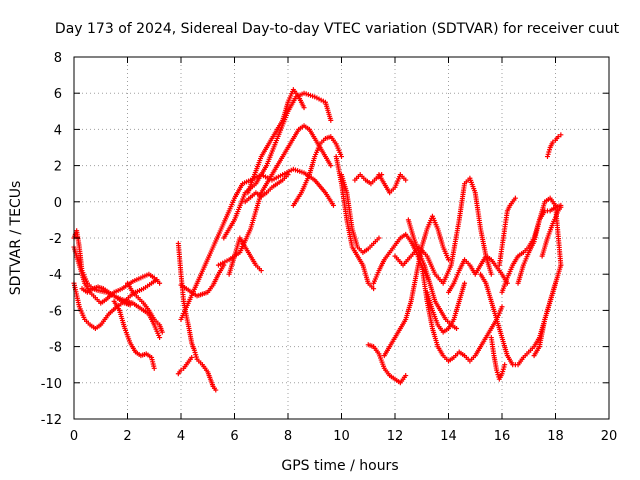 This screenshot has height=480, width=640. Describe the element at coordinates (58, 58) in the screenshot. I see `y-tick-label: 8` at that location.